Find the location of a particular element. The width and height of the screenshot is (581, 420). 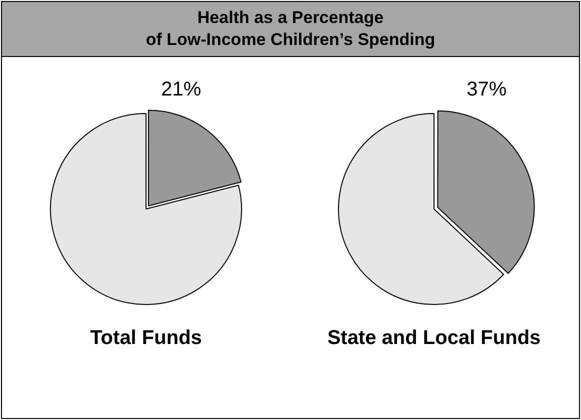

text: Health as a Percentage of Low-Income Children’s Spending is located at coordinates (290, 29).